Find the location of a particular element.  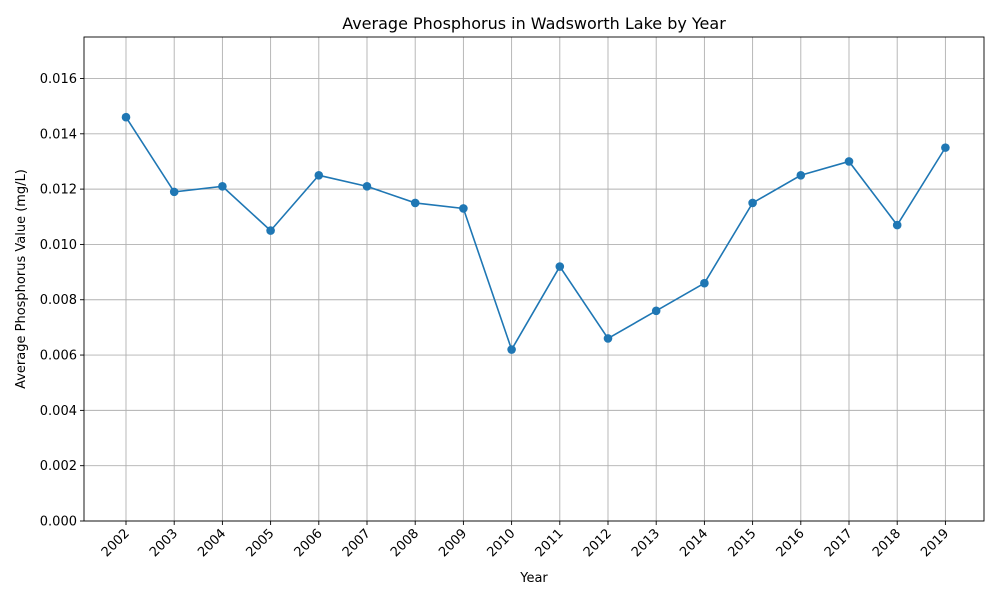

y-tick-label: 0.000 is located at coordinates (58, 522).